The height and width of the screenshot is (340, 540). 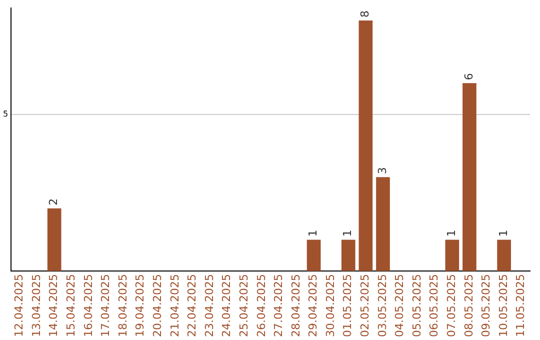 What do you see at coordinates (36, 306) in the screenshot?
I see `x-tick-label: 13.04.2025` at bounding box center [36, 306].